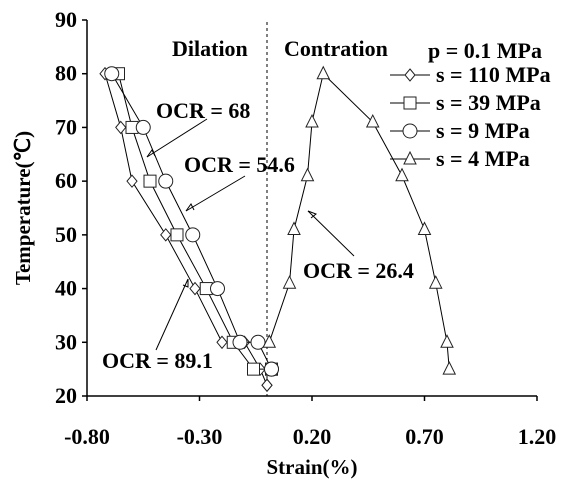 Image resolution: width=579 pixels, height=486 pixels. What do you see at coordinates (66, 180) in the screenshot?
I see `y-tick-label: 60` at bounding box center [66, 180].